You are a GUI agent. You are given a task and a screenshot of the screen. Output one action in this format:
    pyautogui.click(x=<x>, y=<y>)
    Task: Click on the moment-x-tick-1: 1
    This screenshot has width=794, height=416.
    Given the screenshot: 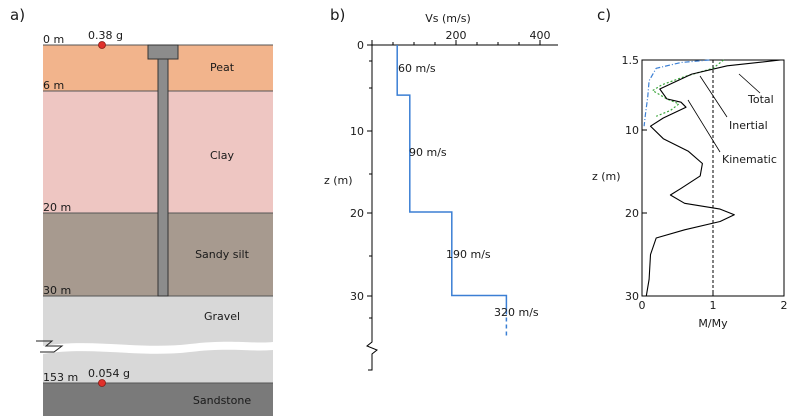 What is the action you would take?
    pyautogui.click(x=713, y=305)
    